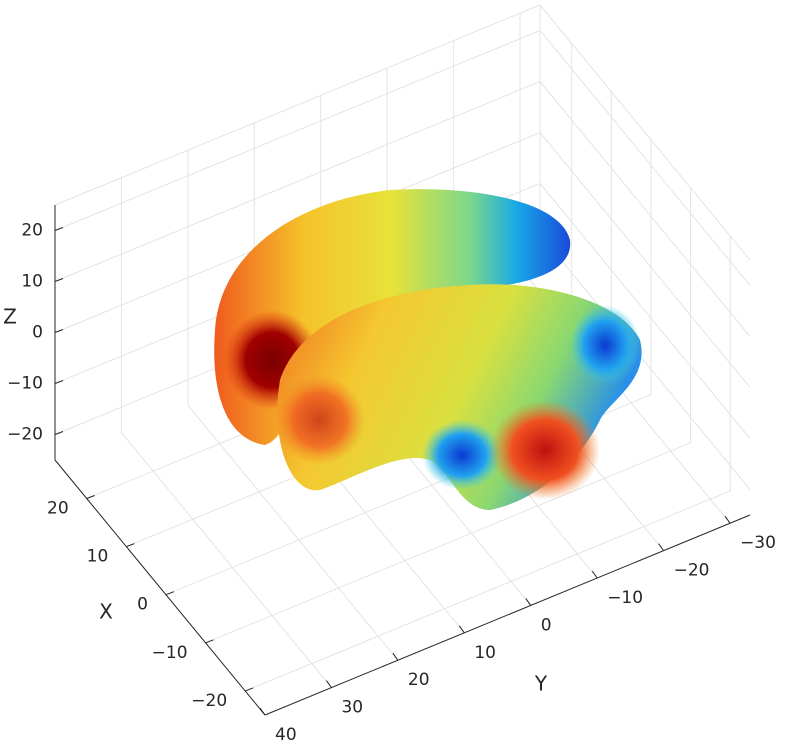  I want to click on y-tick-label: 30, so click(352, 708).